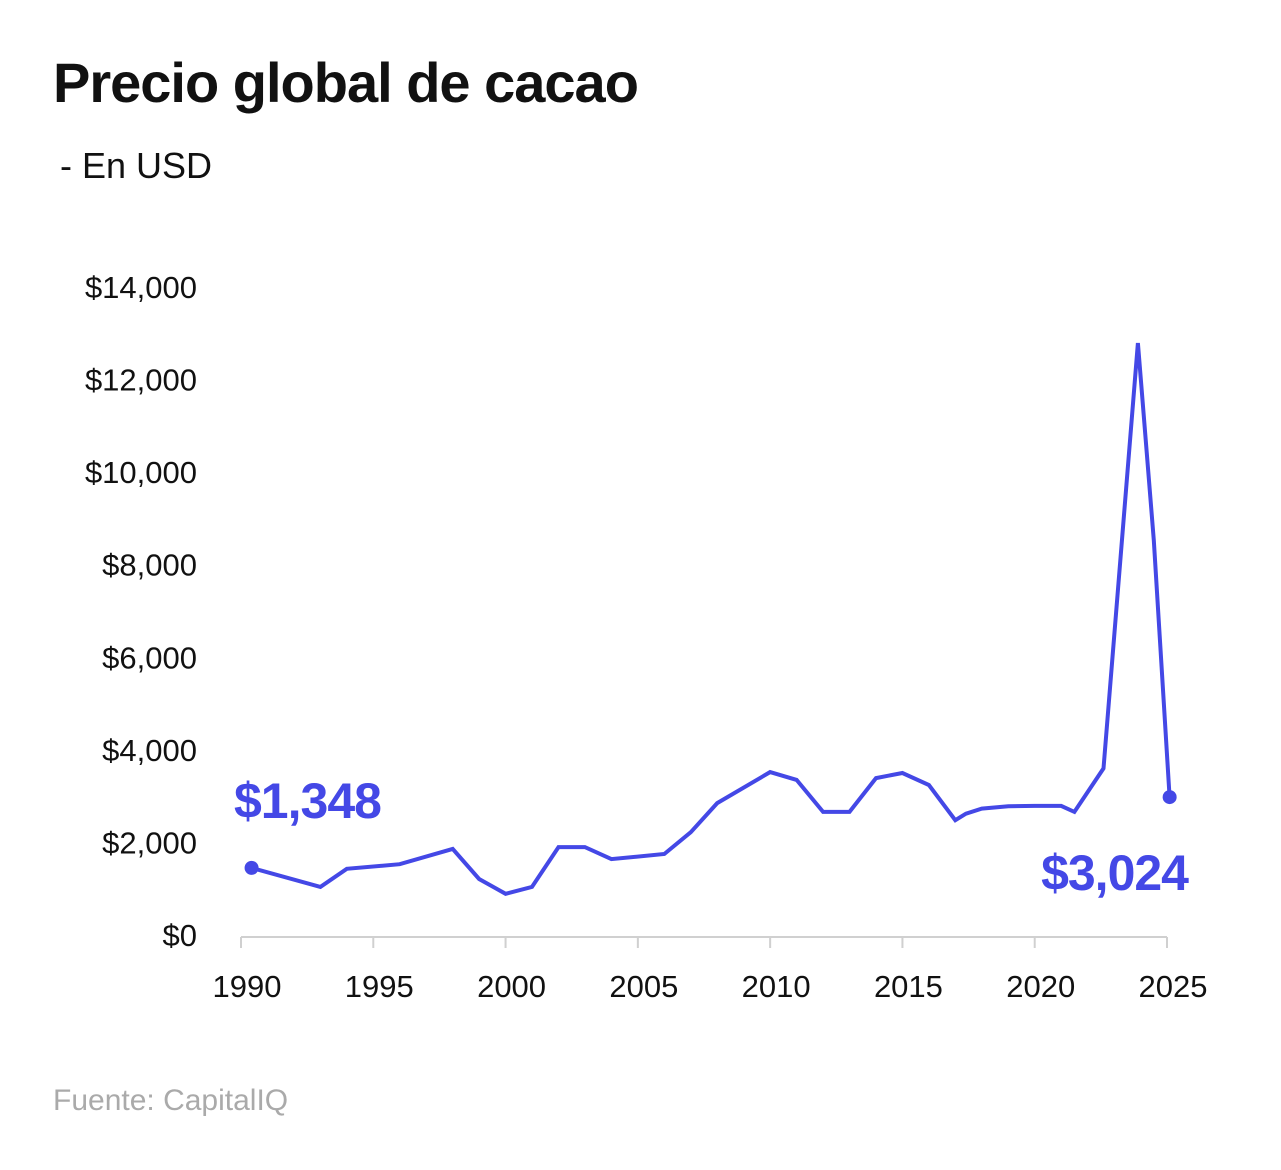  I want to click on start-value-label: $1,348, so click(307, 801).